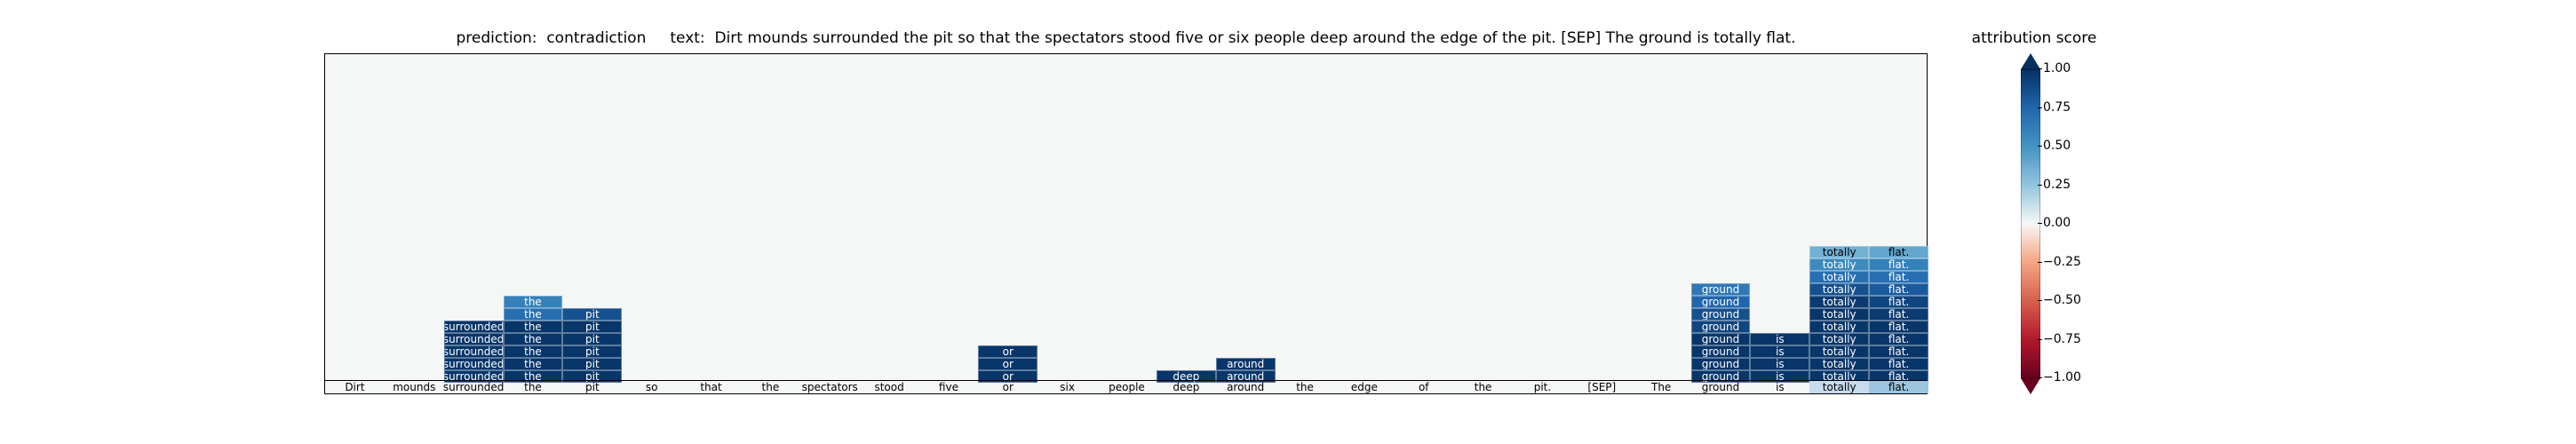  I want to click on token-label: totally, so click(1839, 387).